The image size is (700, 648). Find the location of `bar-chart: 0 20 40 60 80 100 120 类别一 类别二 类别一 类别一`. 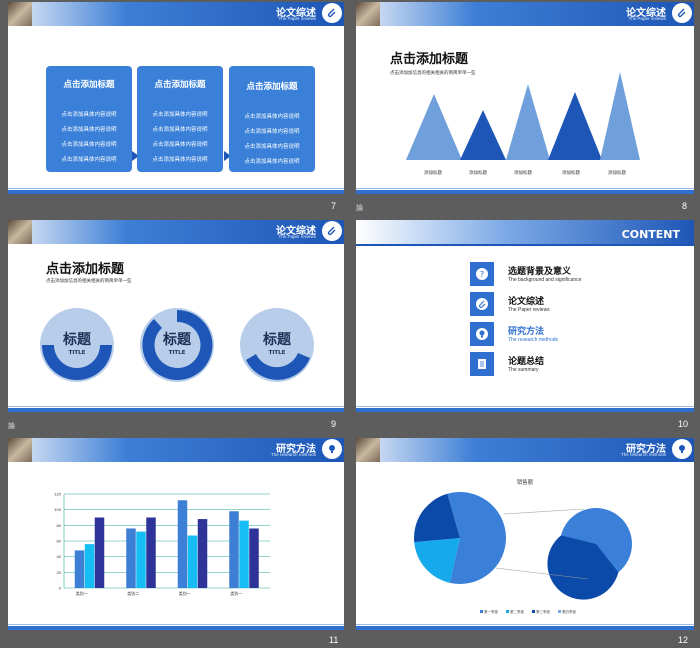

bar-chart: 0 20 40 60 80 100 120 类别一 类别二 类别一 类别一 is located at coordinates (162, 544).